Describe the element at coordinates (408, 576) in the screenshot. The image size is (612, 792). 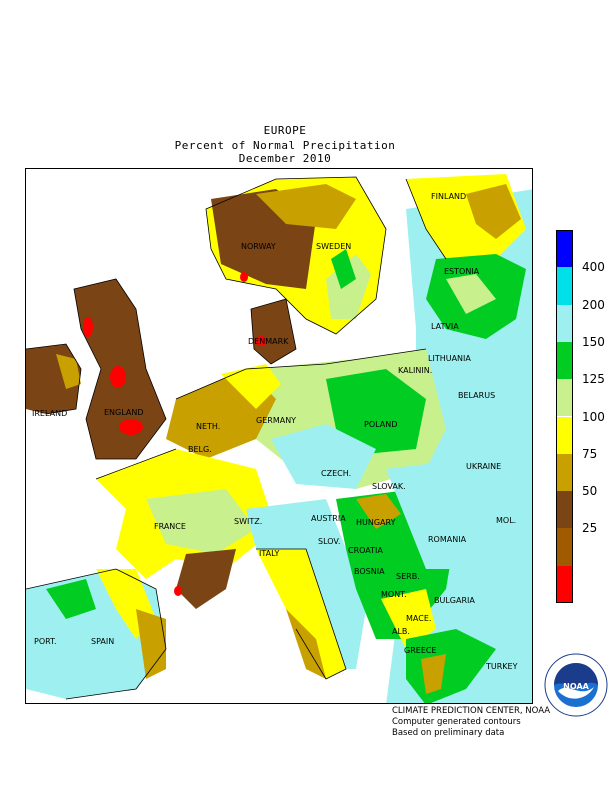
I see `country-label: SERB.` at that location.